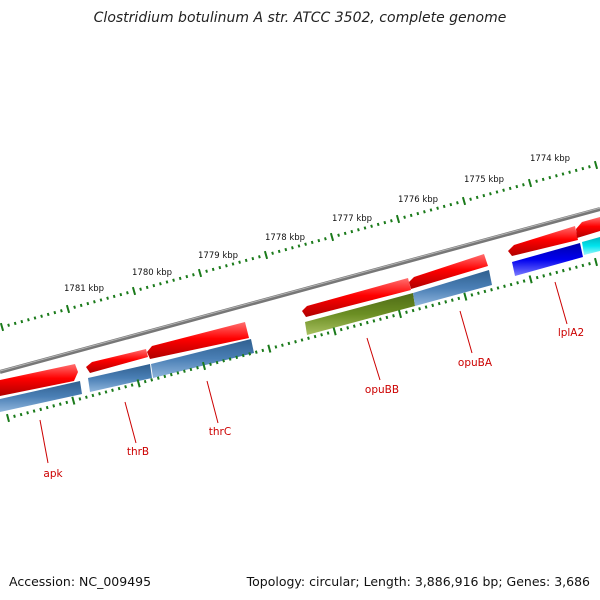 This screenshot has height=600, width=600. What do you see at coordinates (452, 288) in the screenshot?
I see `feature-opuBA-track2` at bounding box center [452, 288].